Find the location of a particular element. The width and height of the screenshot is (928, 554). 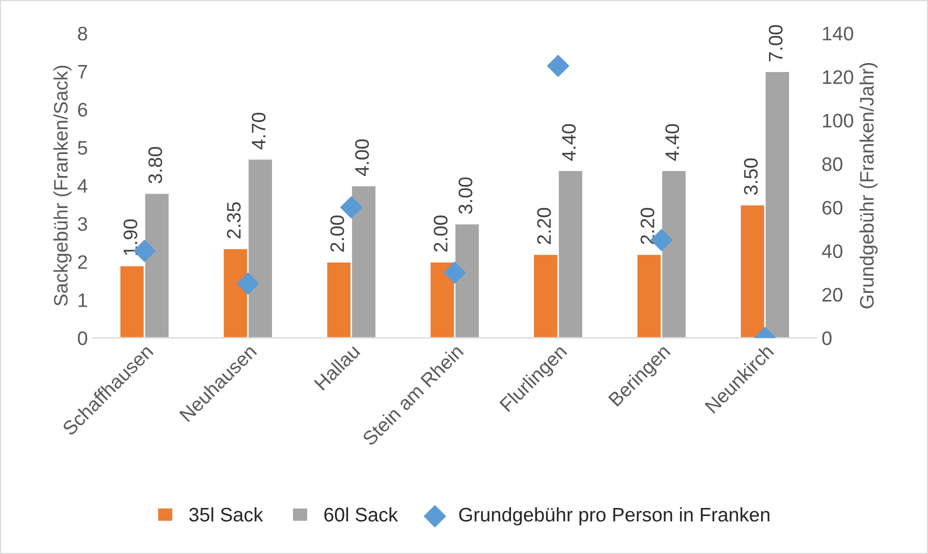

y2-tick-label: 80 is located at coordinates (832, 164).